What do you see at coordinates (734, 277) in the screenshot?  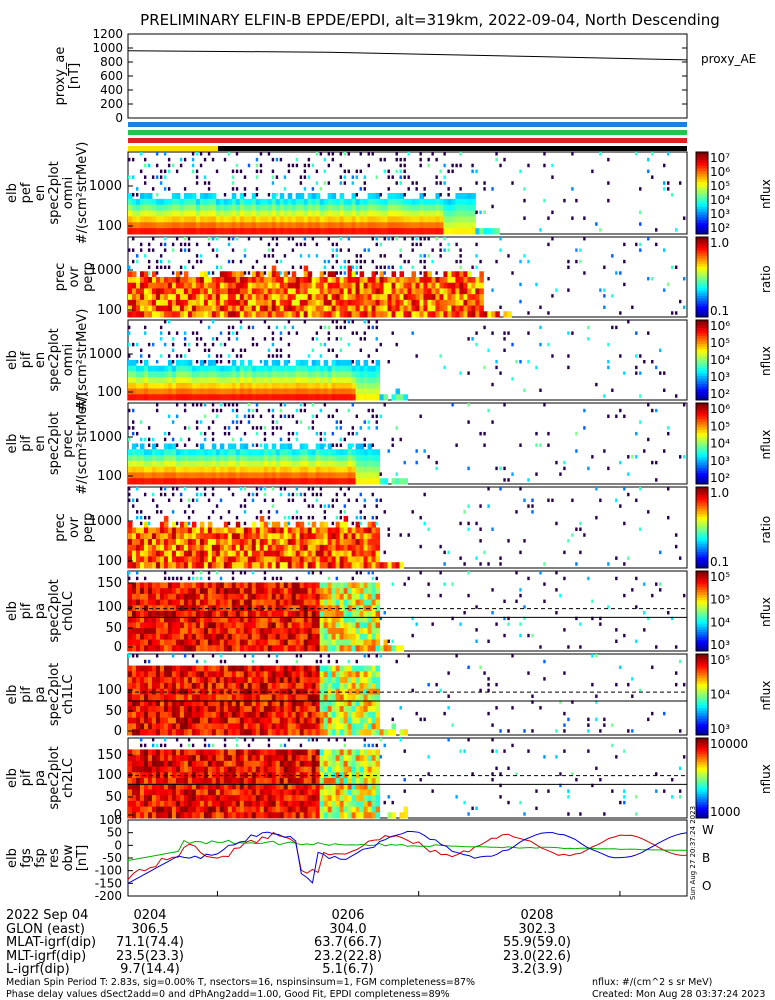 I see `colorbar-1: 0.1 1.0 ratio` at bounding box center [734, 277].